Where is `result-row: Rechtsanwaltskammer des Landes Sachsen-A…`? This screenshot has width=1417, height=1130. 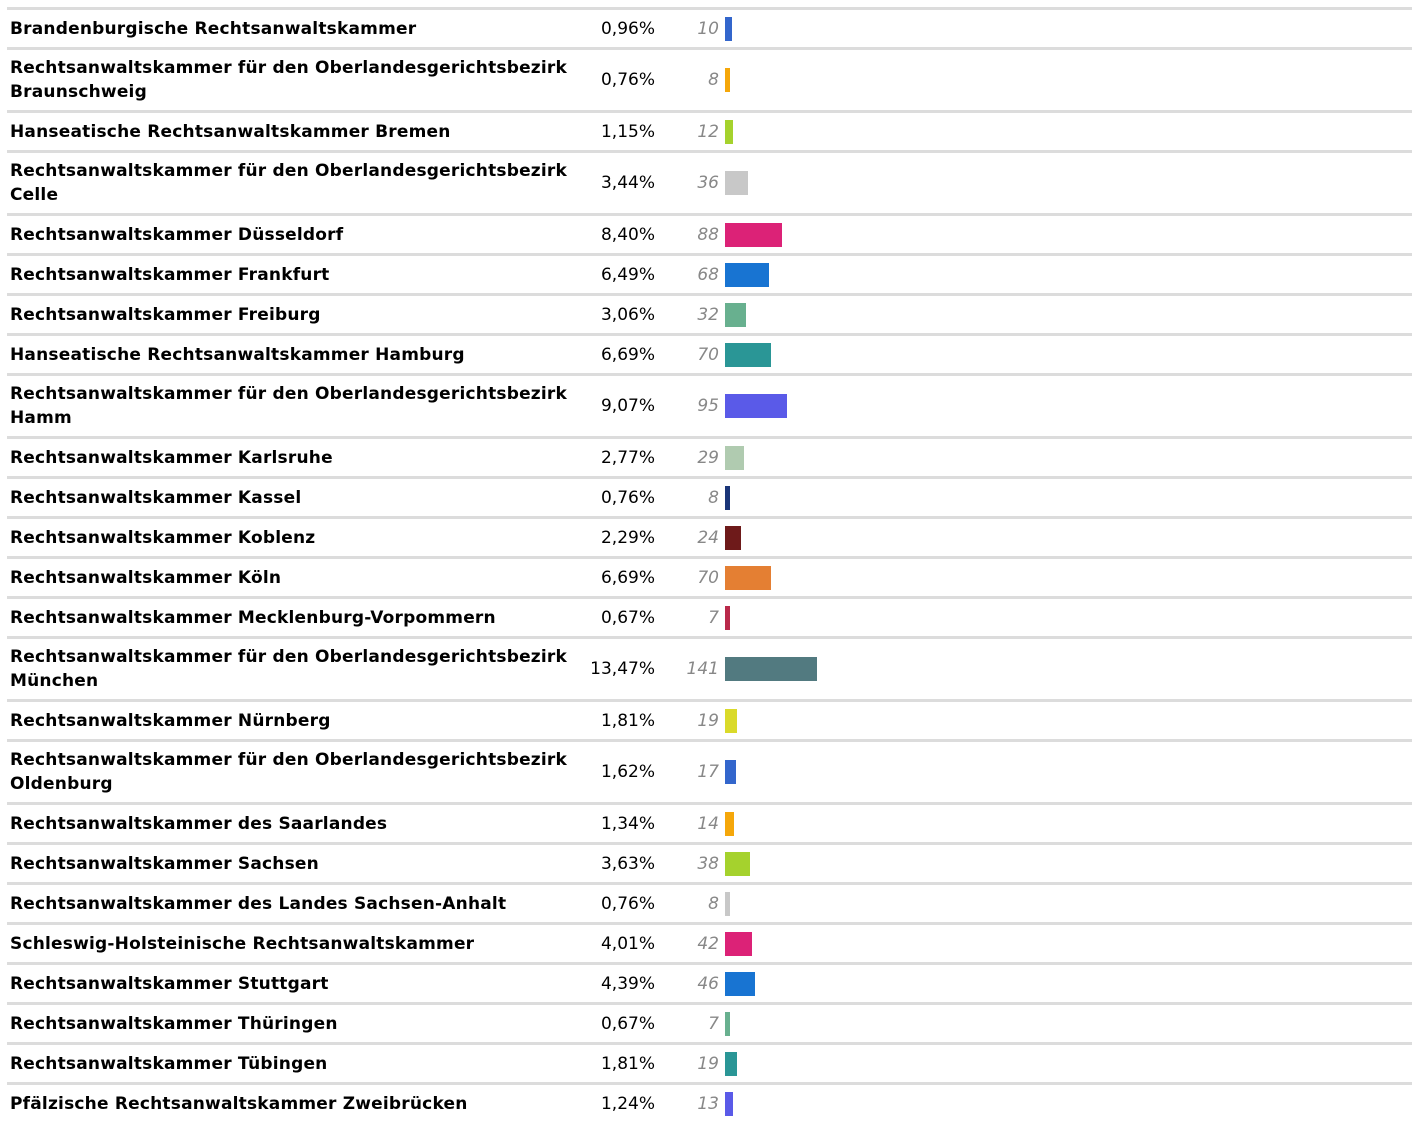
result-row: Rechtsanwaltskammer des Landes Sachsen-A… is located at coordinates (709, 902).